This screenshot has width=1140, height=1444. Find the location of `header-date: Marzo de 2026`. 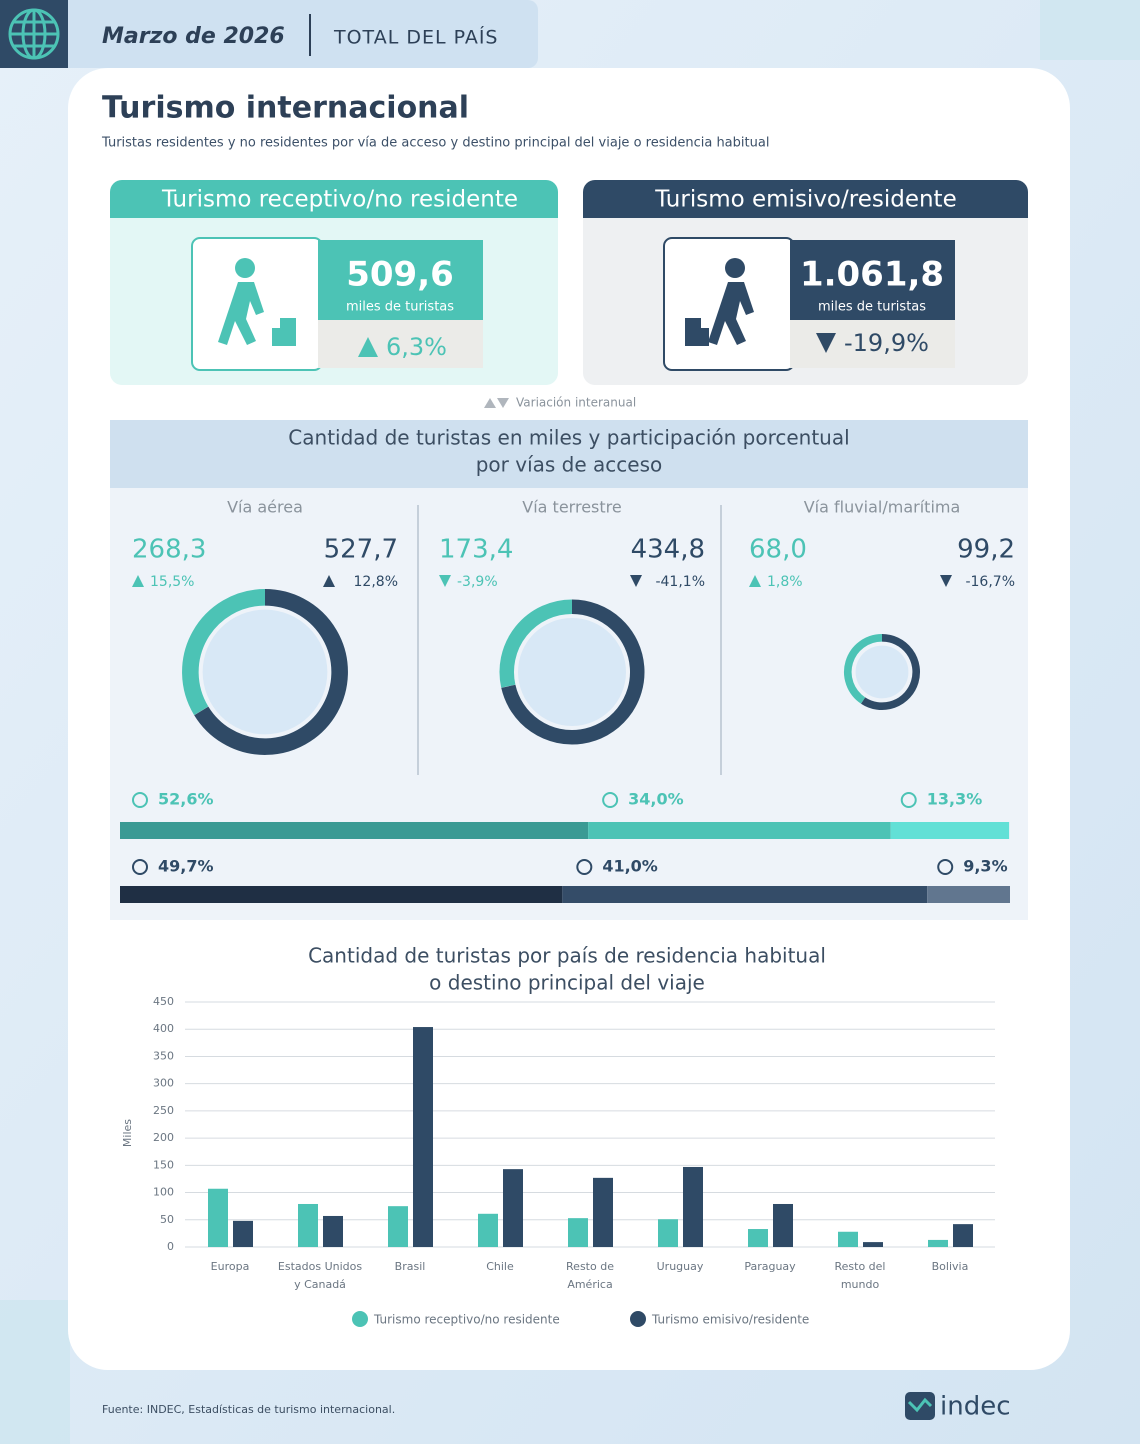

header-date: Marzo de 2026 is located at coordinates (193, 36).